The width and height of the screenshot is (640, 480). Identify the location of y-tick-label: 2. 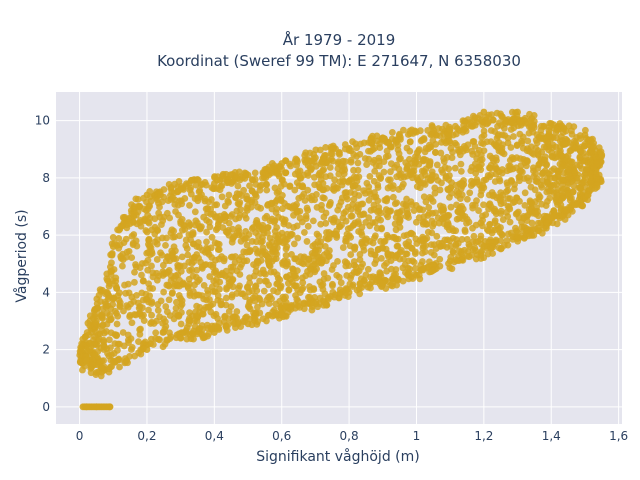
(46, 350).